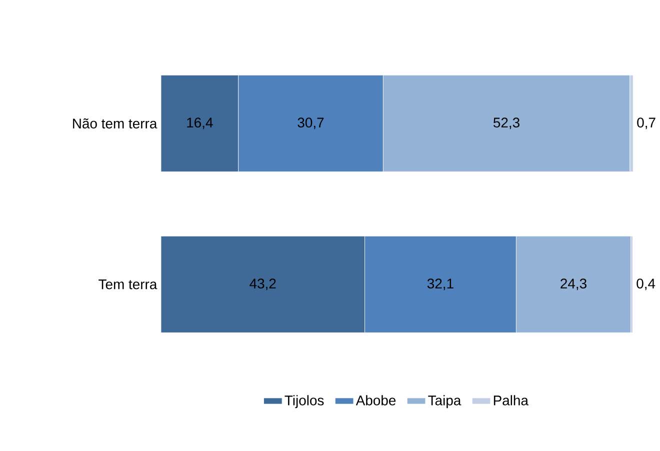 This screenshot has width=660, height=451. What do you see at coordinates (263, 284) in the screenshot?
I see `data-label: 43,2` at bounding box center [263, 284].